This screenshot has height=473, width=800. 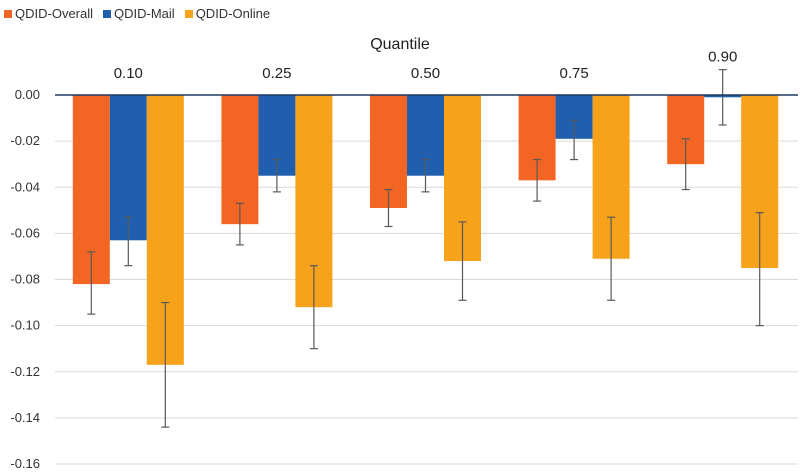 I want to click on legend-swatch-online, so click(x=188, y=13).